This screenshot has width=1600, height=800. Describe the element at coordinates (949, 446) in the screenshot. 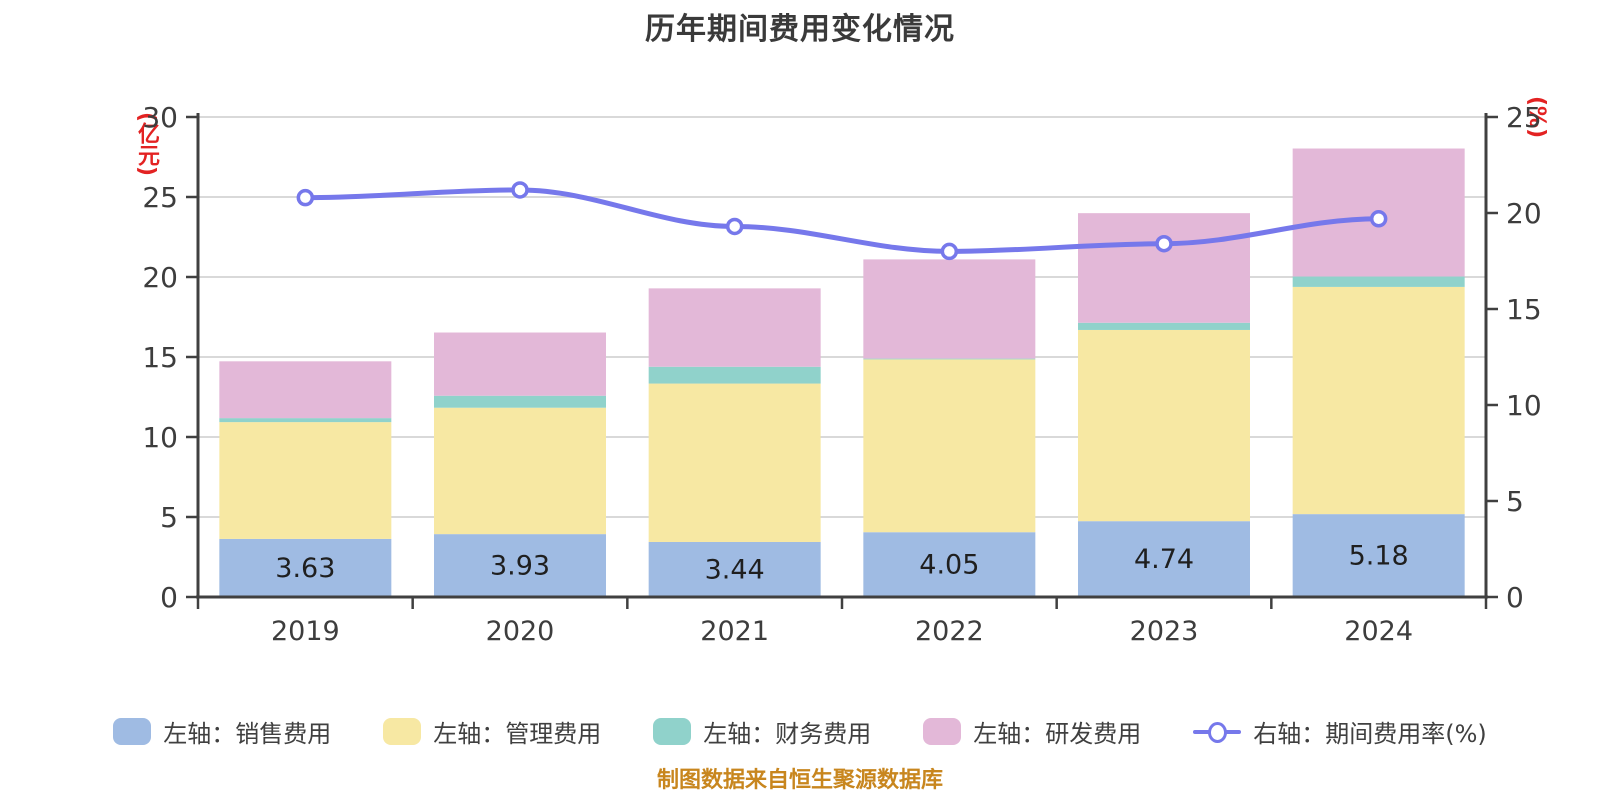

I see `bar-segment-management-2022` at that location.